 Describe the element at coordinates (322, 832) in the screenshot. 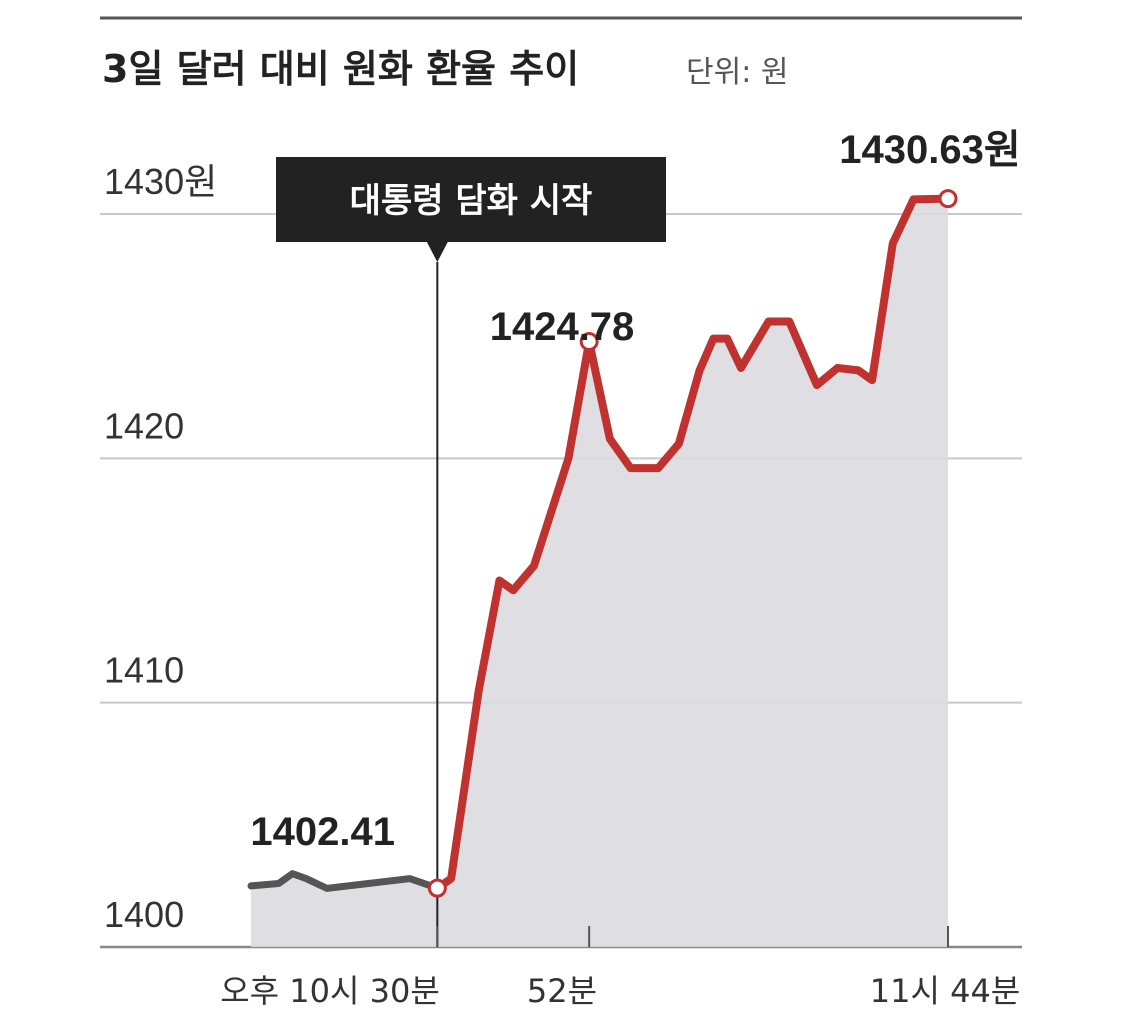

I see `data-point-label: 1402.41` at that location.